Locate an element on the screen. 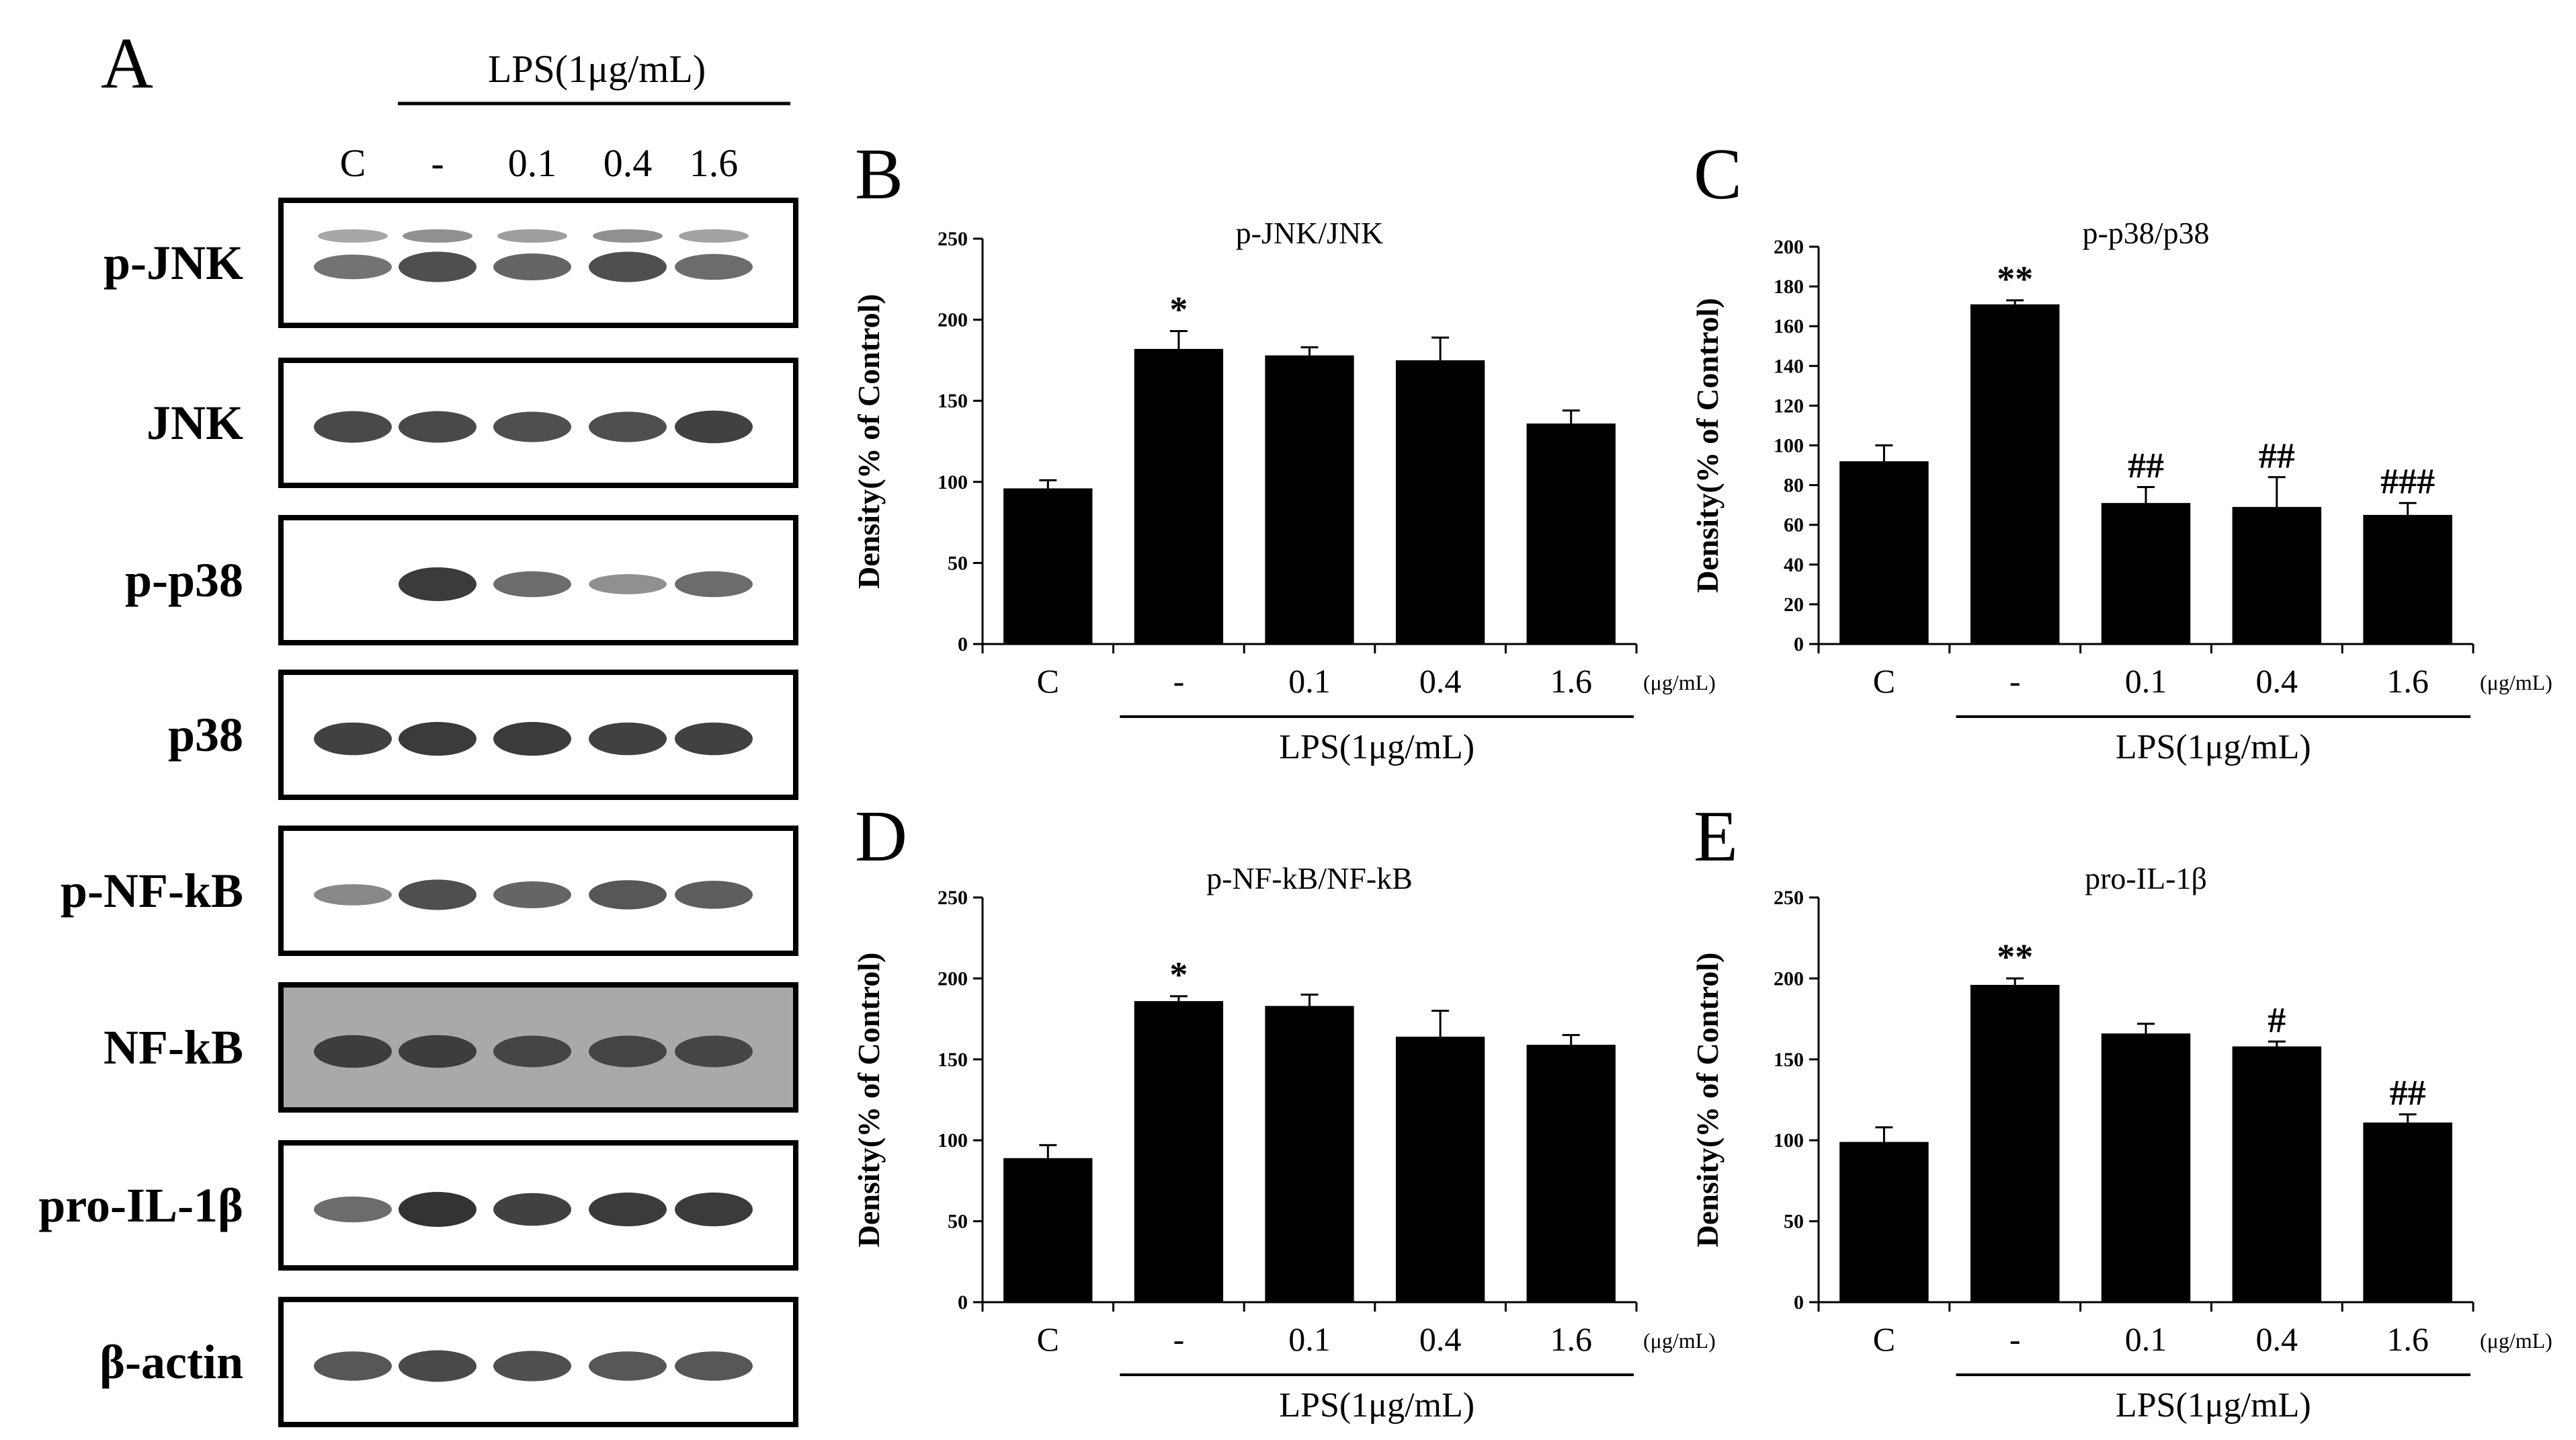 This screenshot has height=1440, width=2576. chart-title: pro-IL-1β is located at coordinates (2146, 878).